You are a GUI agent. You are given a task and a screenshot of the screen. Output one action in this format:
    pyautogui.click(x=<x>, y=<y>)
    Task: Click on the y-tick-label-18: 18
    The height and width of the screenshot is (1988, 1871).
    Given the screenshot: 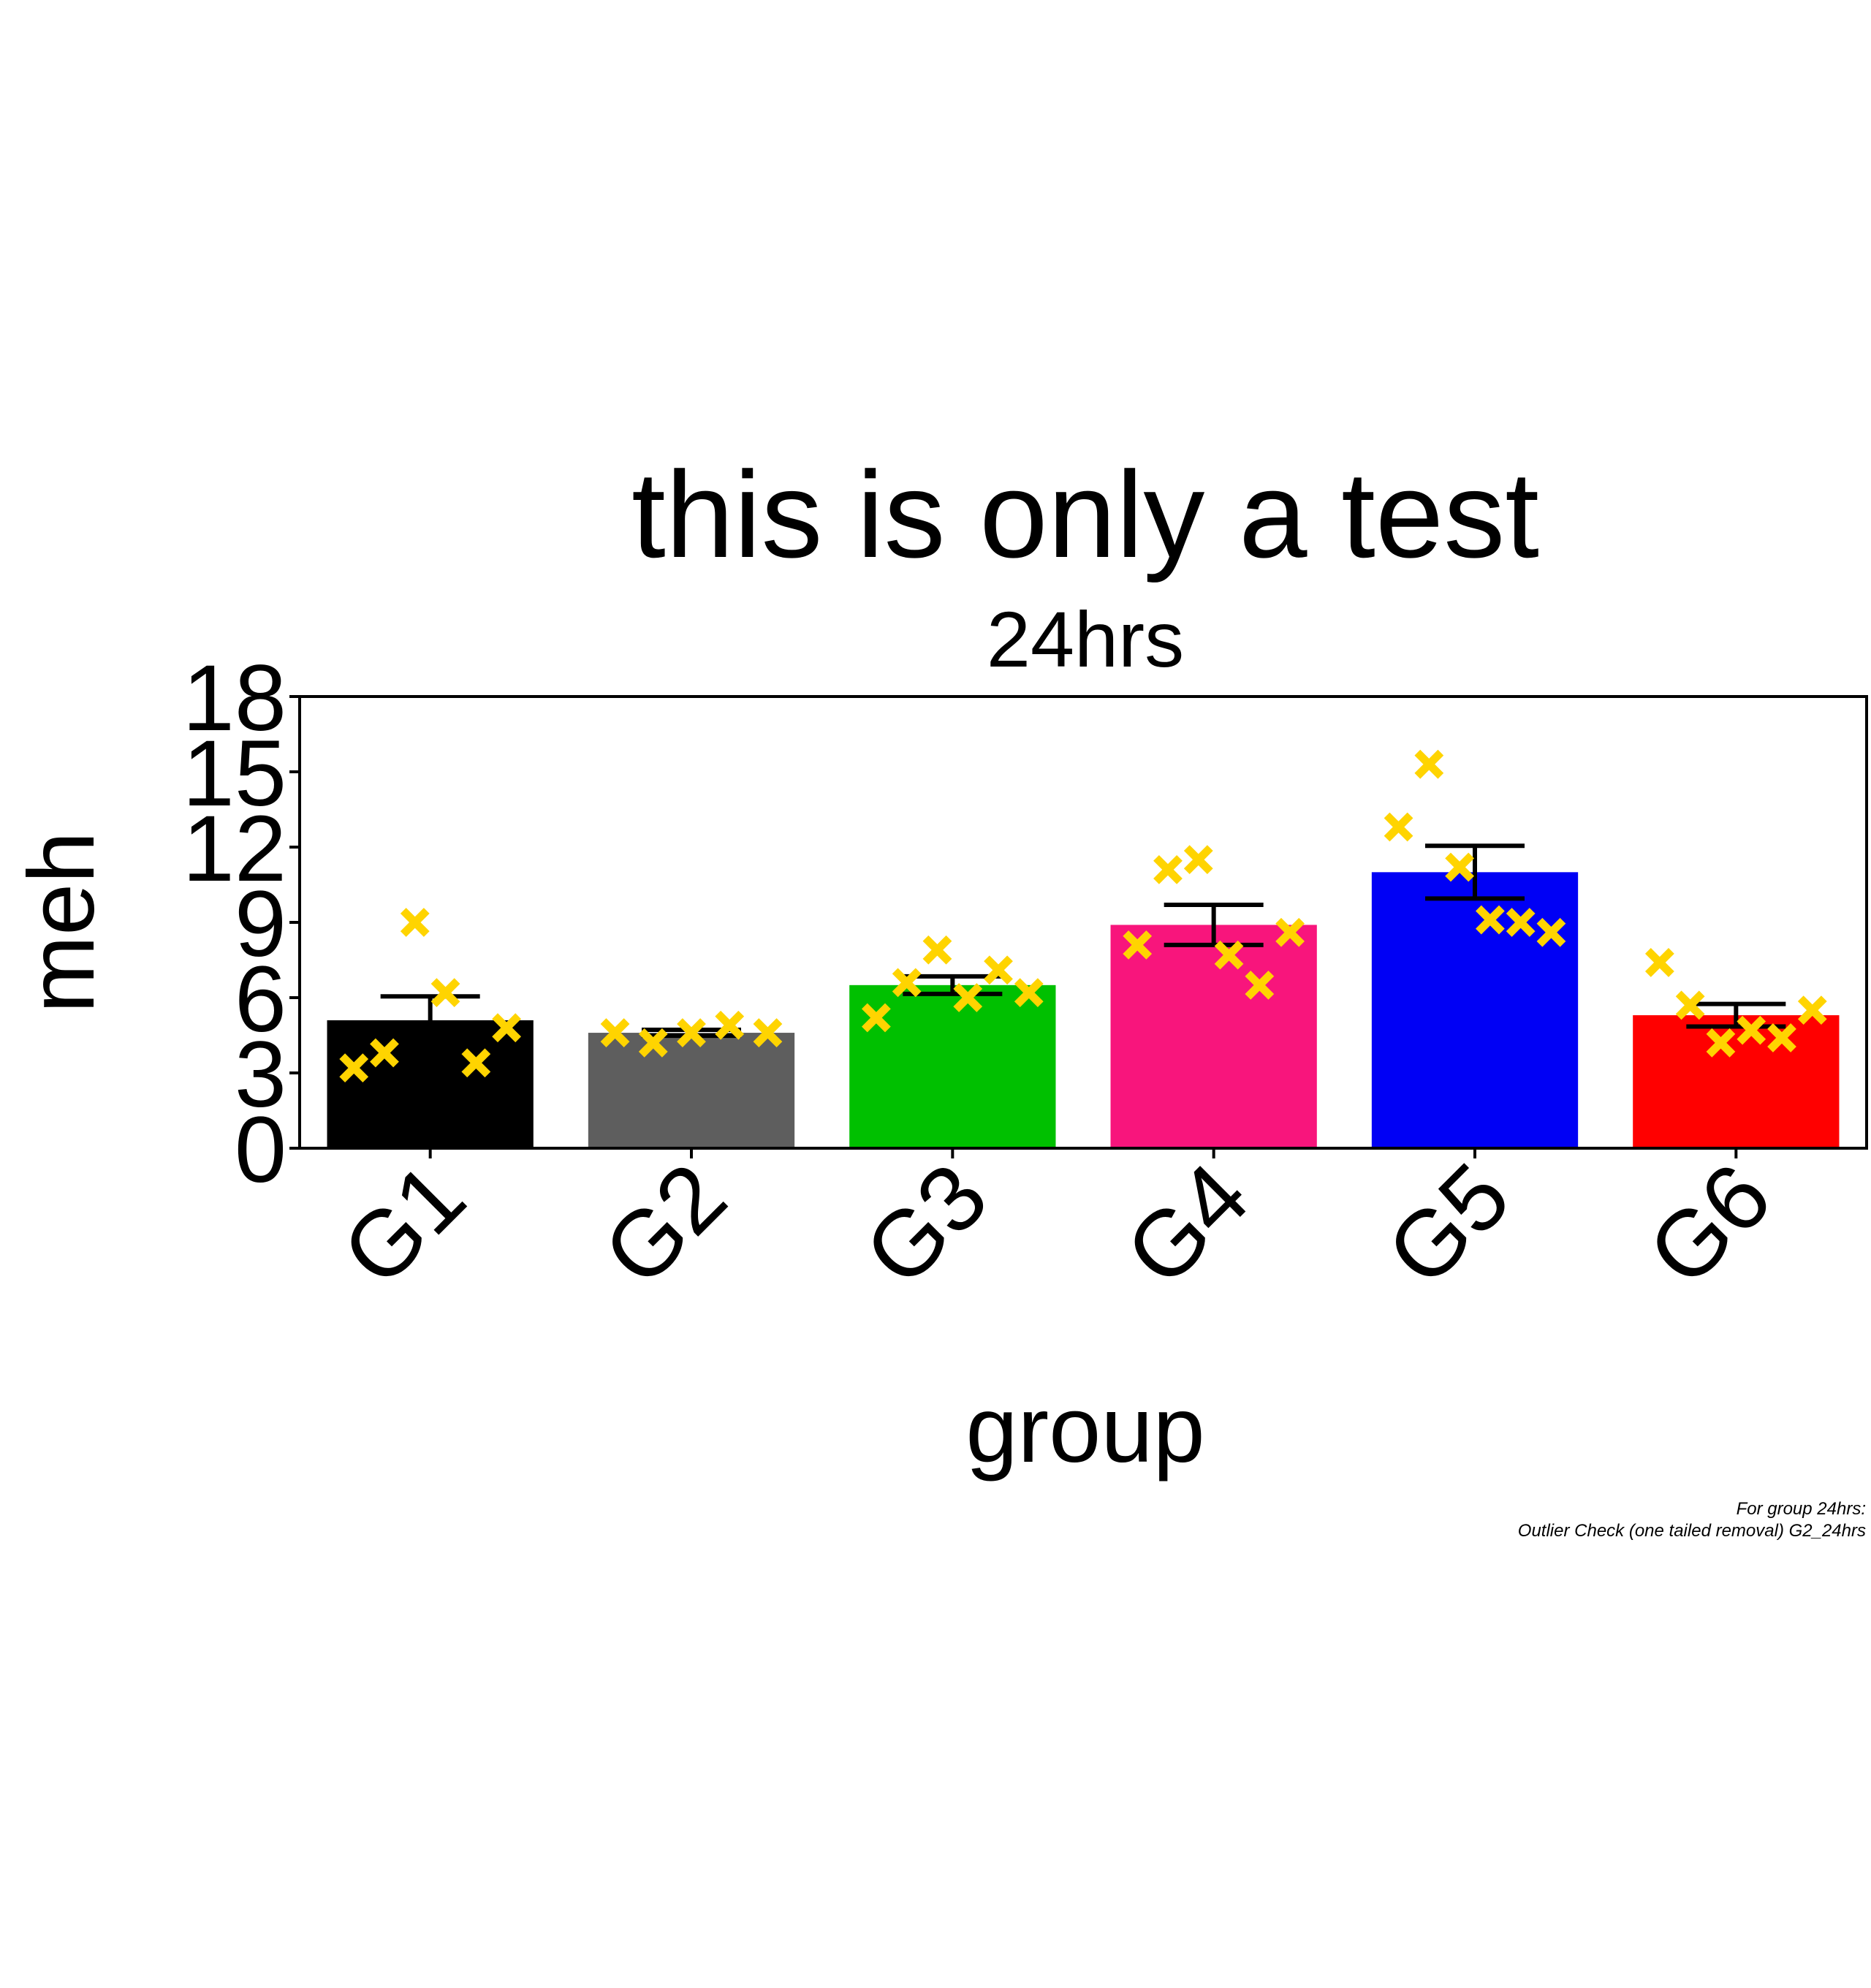 What is the action you would take?
    pyautogui.click(x=234, y=698)
    